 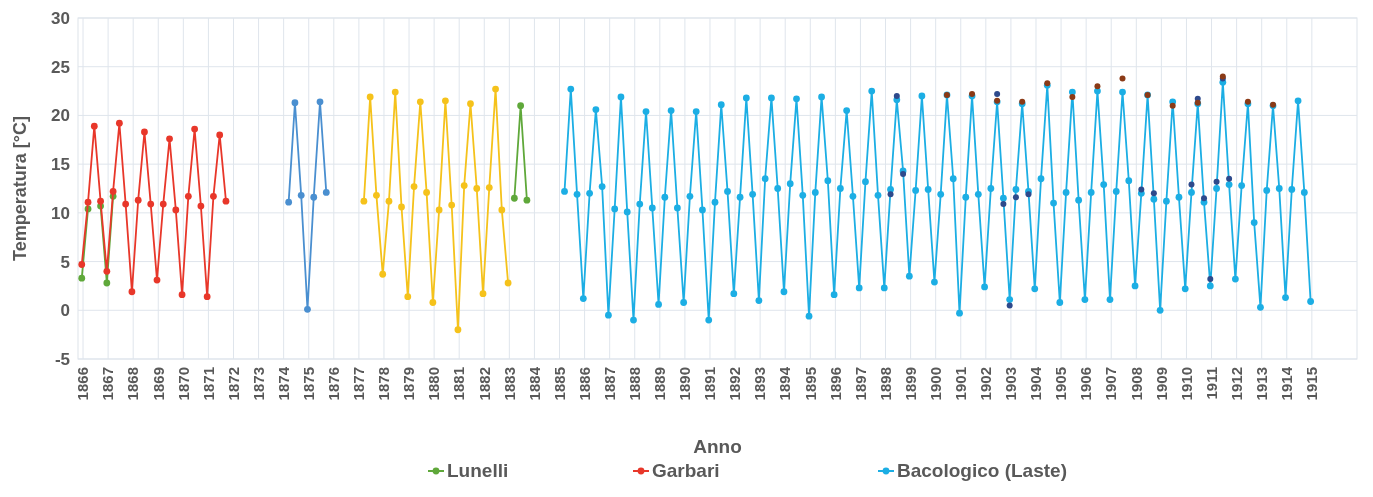 What do you see at coordinates (1161, 384) in the screenshot?
I see `x-tick-label: 1909` at bounding box center [1161, 384].